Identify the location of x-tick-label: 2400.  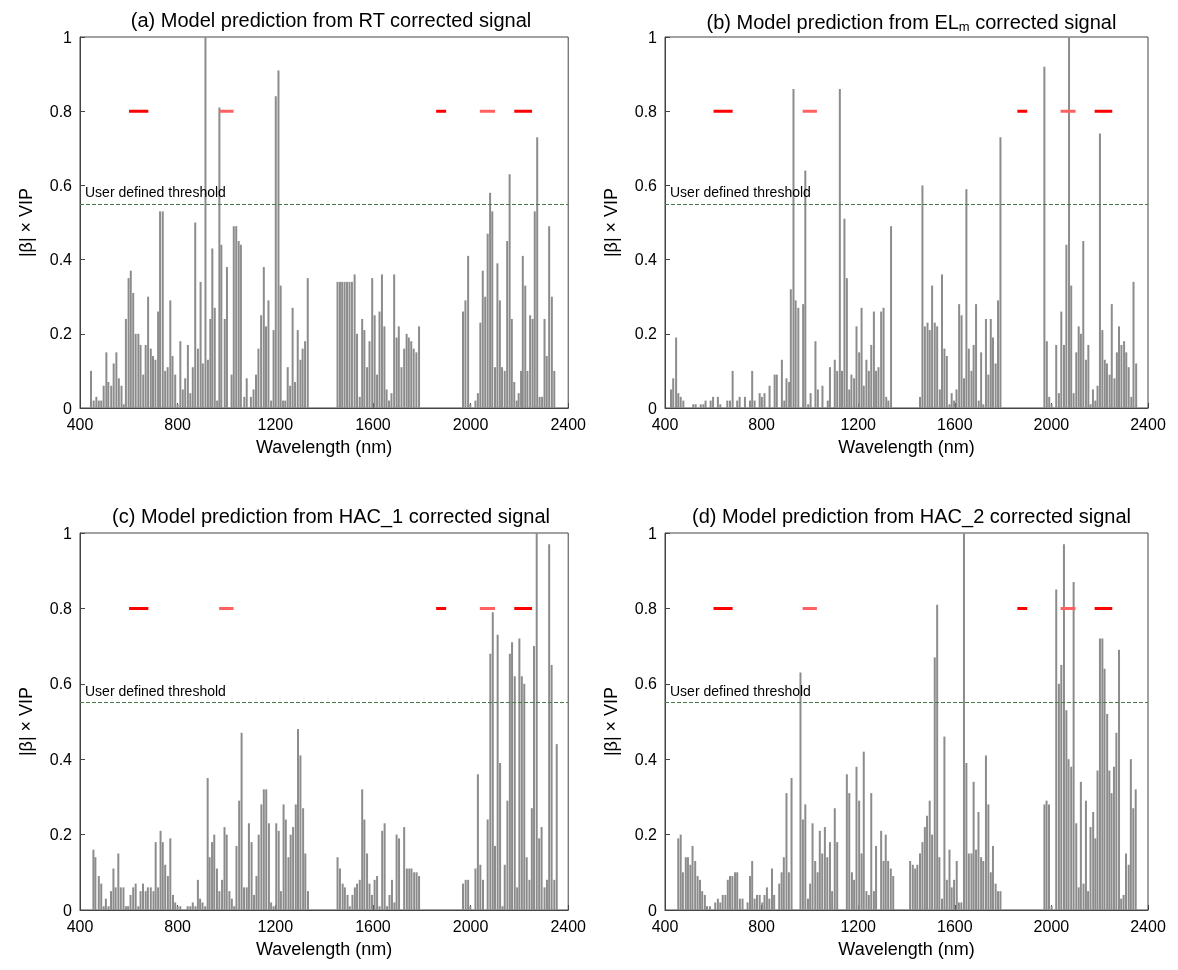
(568, 424).